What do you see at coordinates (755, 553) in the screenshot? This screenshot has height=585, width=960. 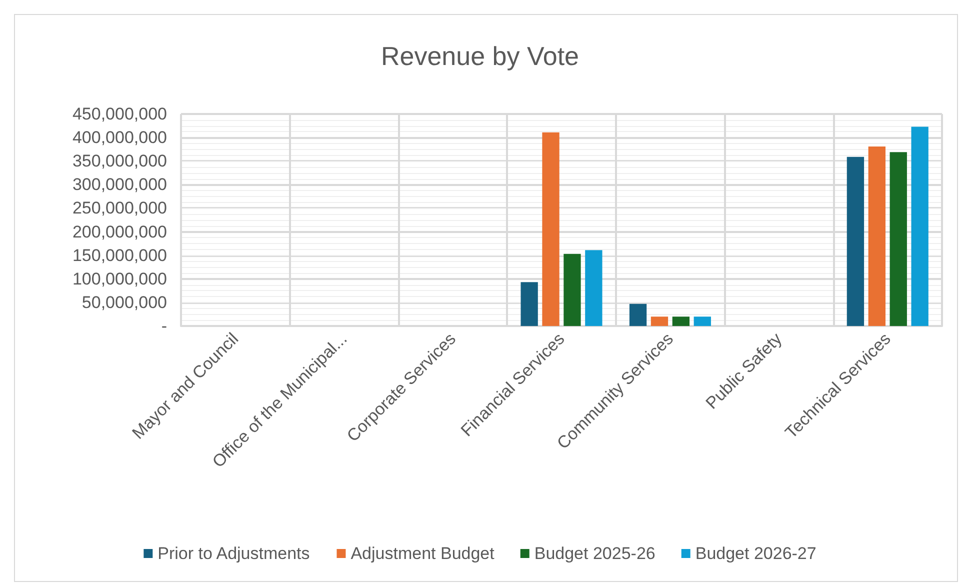 I see `legend-label: Budget 2026-27` at bounding box center [755, 553].